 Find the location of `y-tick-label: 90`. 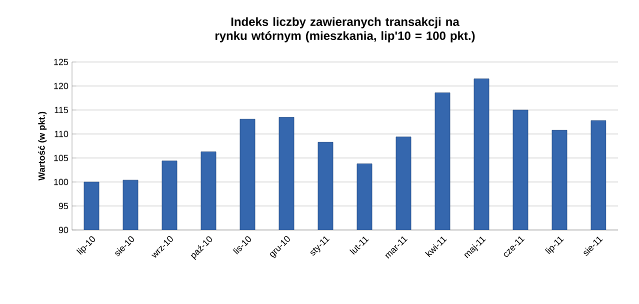

y-tick-label: 90 is located at coordinates (63, 230).